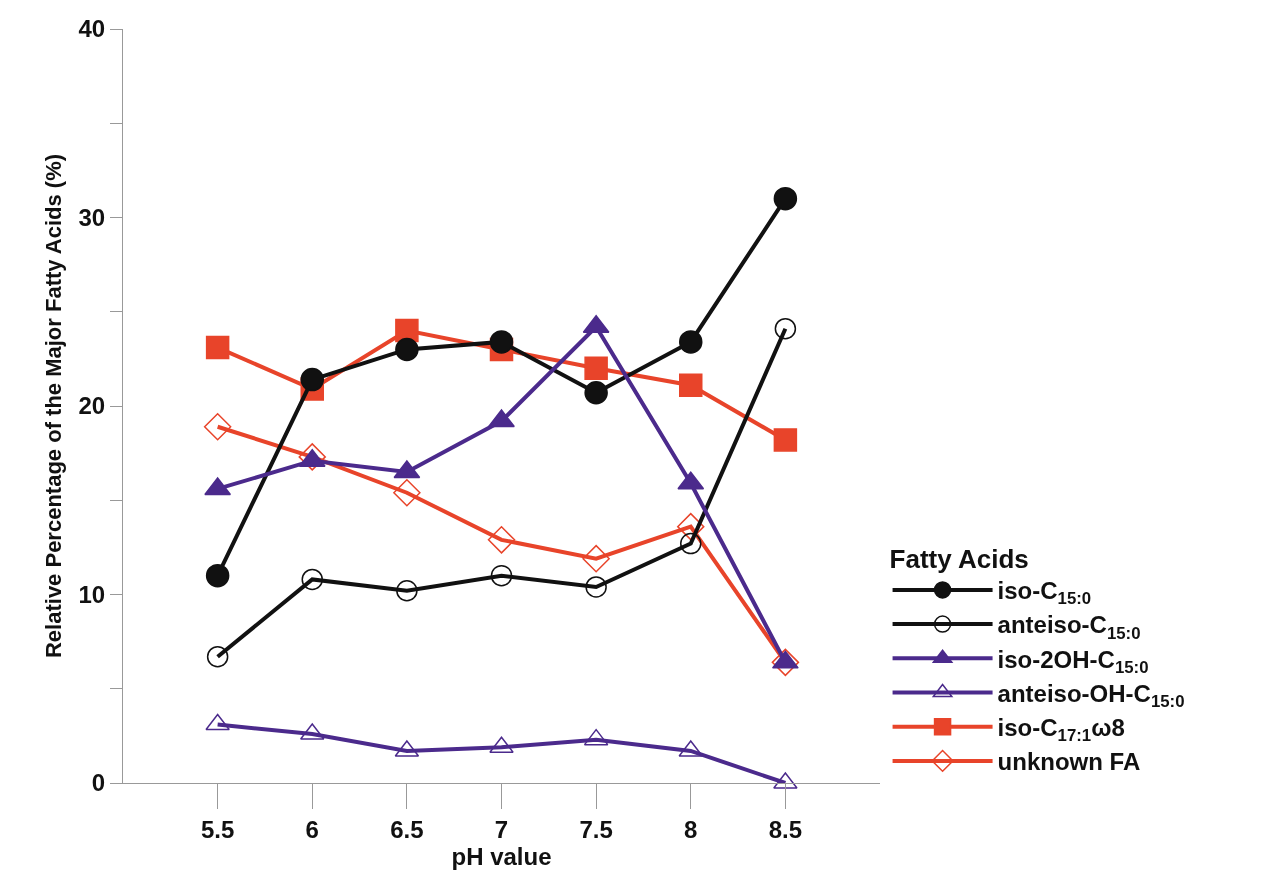 Image resolution: width=1275 pixels, height=888 pixels. What do you see at coordinates (98, 783) in the screenshot?
I see `y-tick-label: 0` at bounding box center [98, 783].